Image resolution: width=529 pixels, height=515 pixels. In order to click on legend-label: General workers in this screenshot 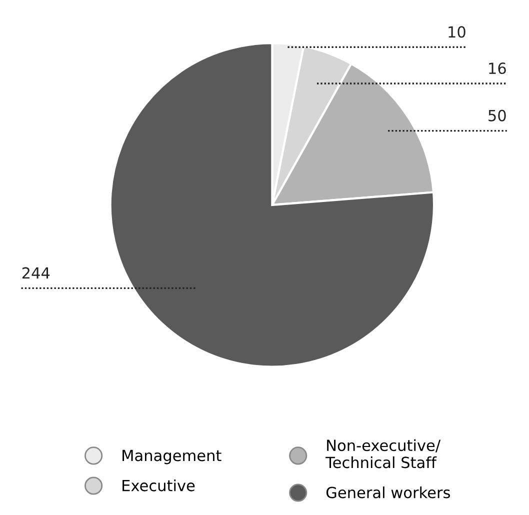, I will do `click(388, 492)`.